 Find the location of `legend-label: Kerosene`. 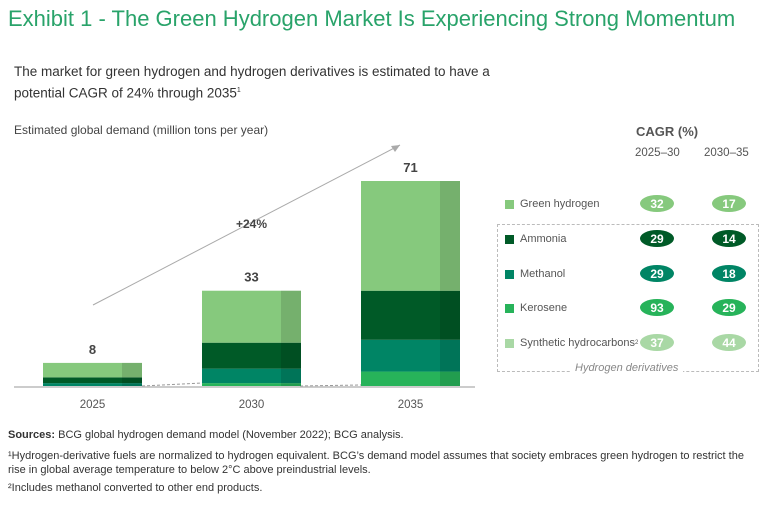

legend-label: Kerosene is located at coordinates (544, 308).